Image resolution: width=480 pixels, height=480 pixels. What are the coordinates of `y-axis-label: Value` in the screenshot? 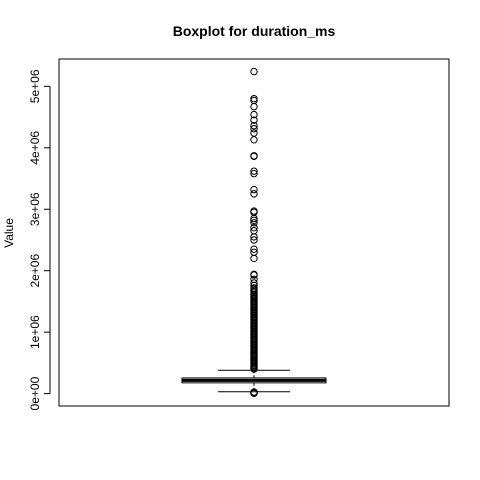 It's located at (9, 233).